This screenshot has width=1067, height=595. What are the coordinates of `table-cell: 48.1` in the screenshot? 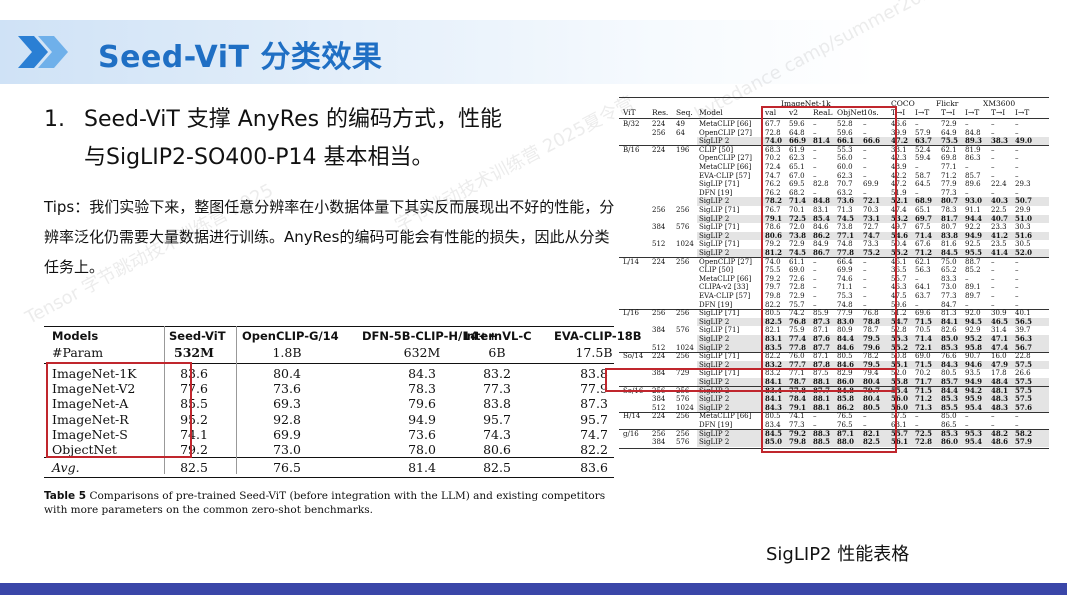 It's located at (1000, 390).